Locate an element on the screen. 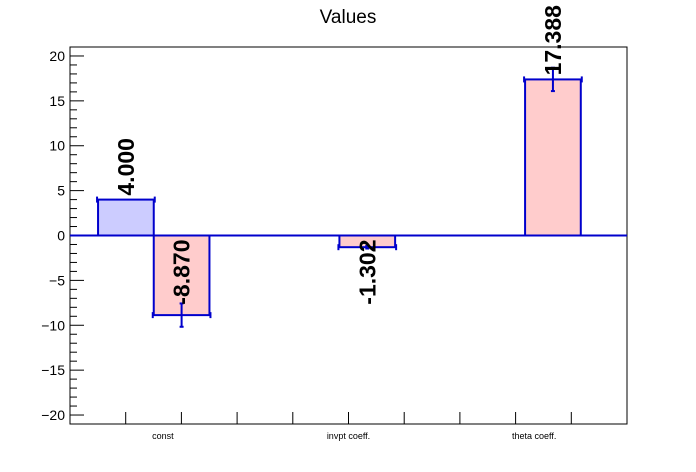  data-label: 4.000 is located at coordinates (126, 167).